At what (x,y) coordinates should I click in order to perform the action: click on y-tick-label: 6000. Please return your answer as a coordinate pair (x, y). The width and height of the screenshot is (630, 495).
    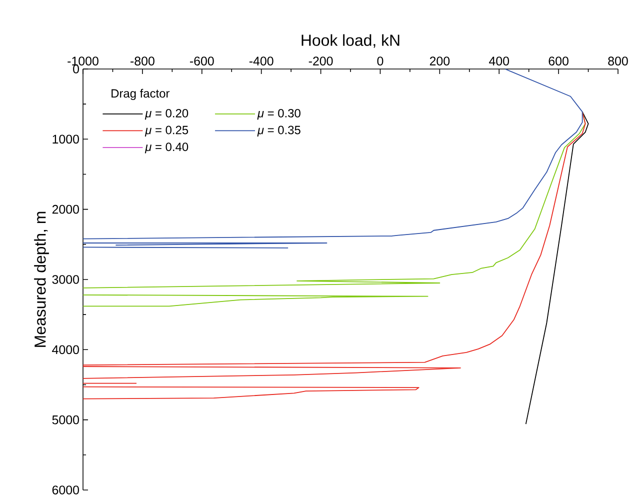
    Looking at the image, I should click on (65, 490).